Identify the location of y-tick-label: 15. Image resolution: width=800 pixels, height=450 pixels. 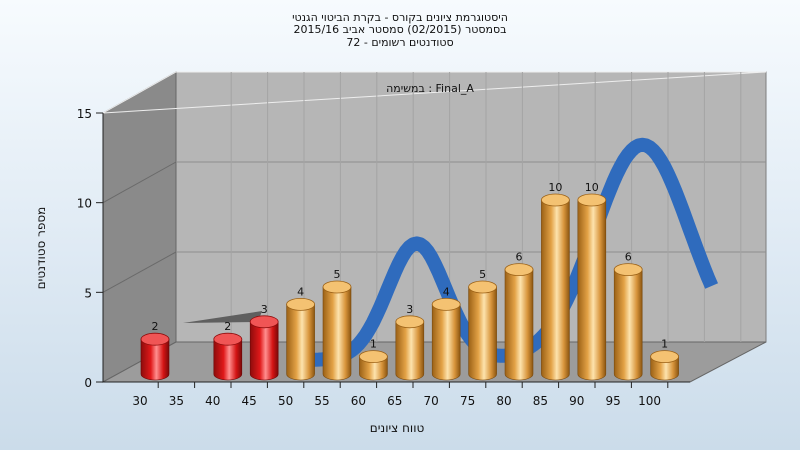
(84, 114).